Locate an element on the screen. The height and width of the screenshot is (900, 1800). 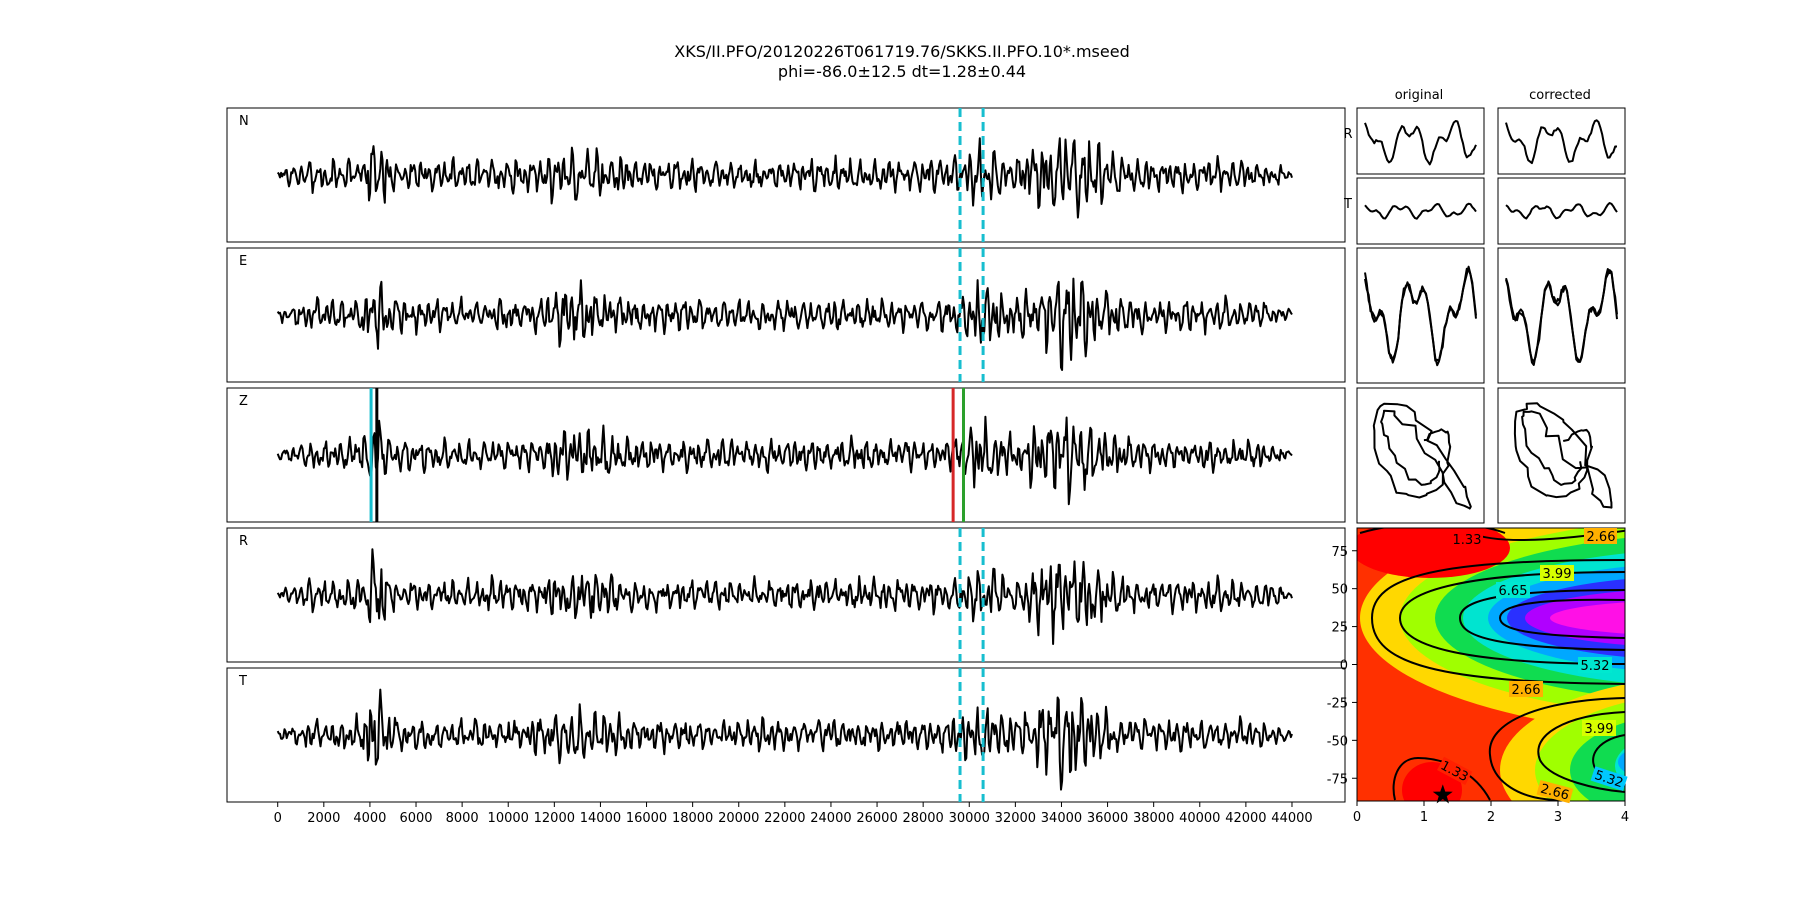
heat-y-tick-label: -75 is located at coordinates (1337, 779).